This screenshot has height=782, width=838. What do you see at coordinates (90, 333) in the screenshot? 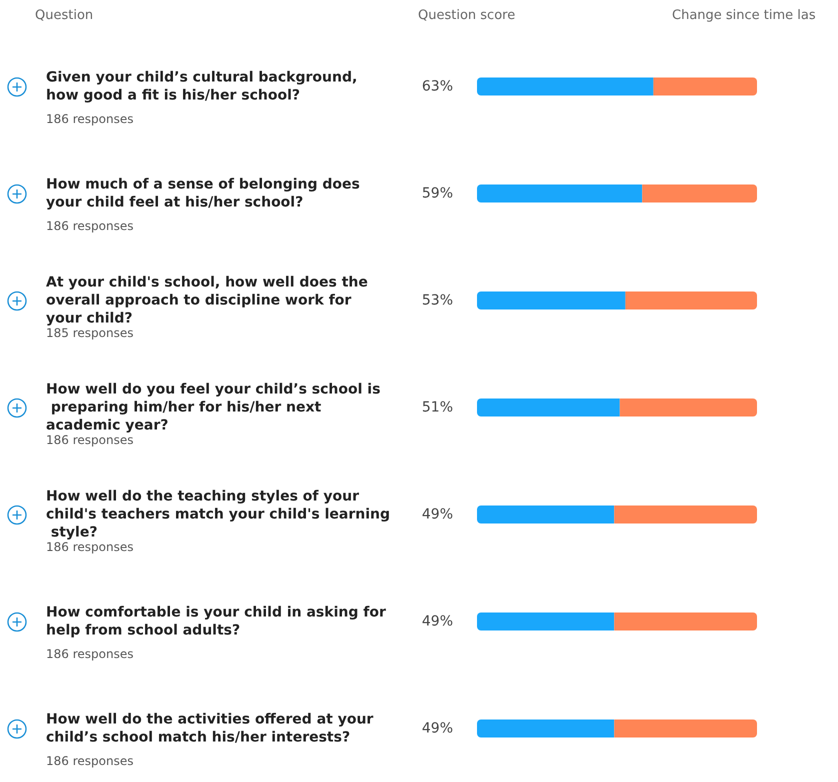
I see `text: 185 responses` at bounding box center [90, 333].